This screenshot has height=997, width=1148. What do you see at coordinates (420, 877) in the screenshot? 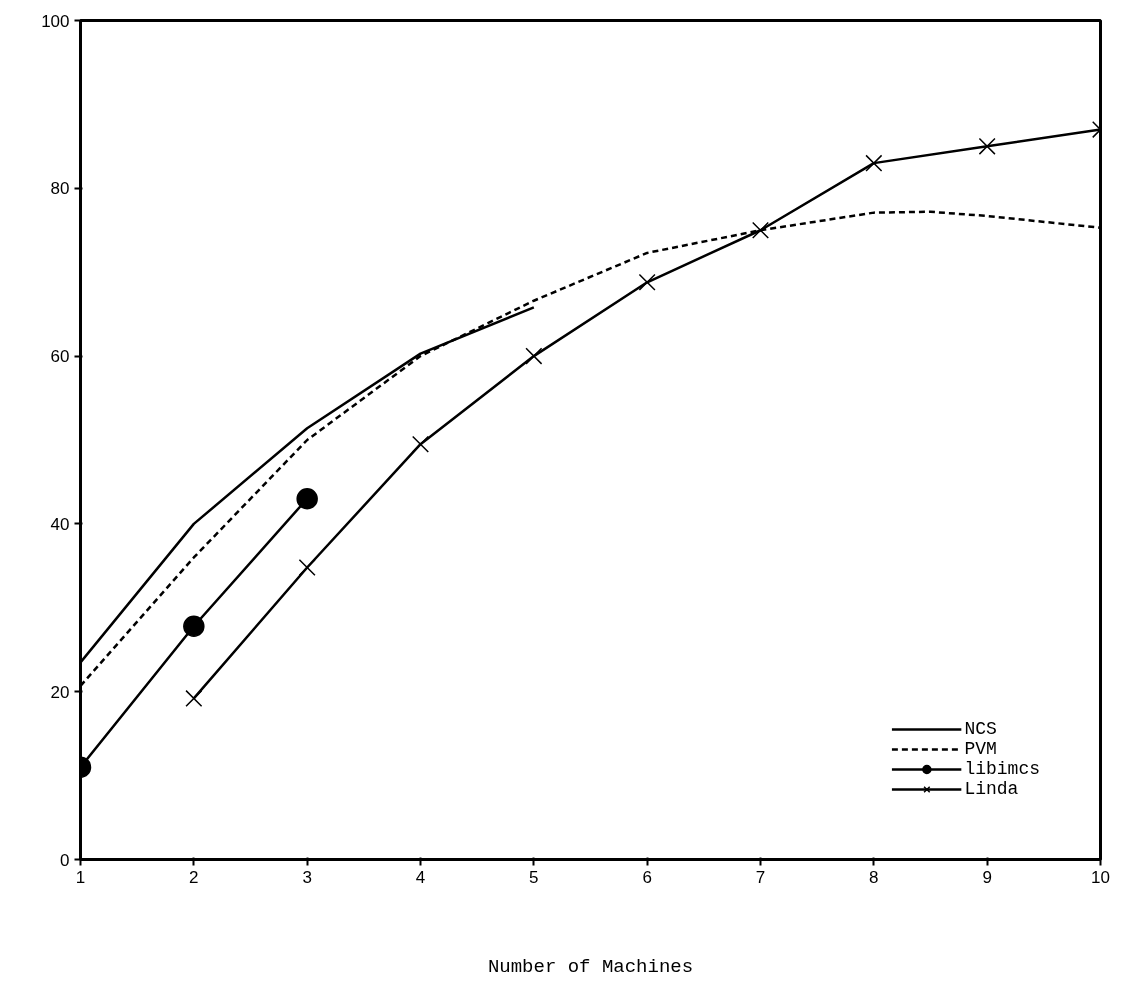
I see `x-tick-label: 4` at bounding box center [420, 877].